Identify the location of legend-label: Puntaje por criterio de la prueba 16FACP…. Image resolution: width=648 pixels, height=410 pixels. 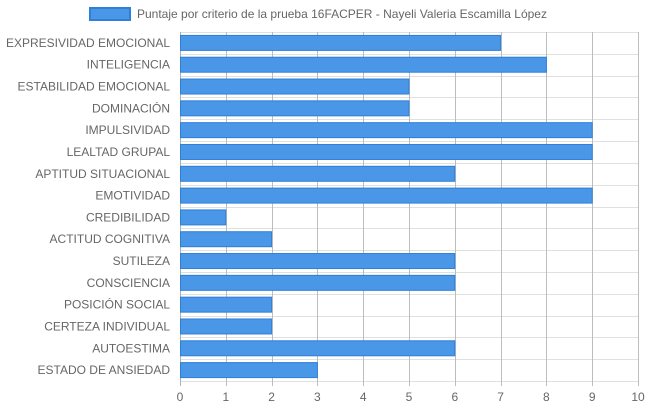
(342, 14).